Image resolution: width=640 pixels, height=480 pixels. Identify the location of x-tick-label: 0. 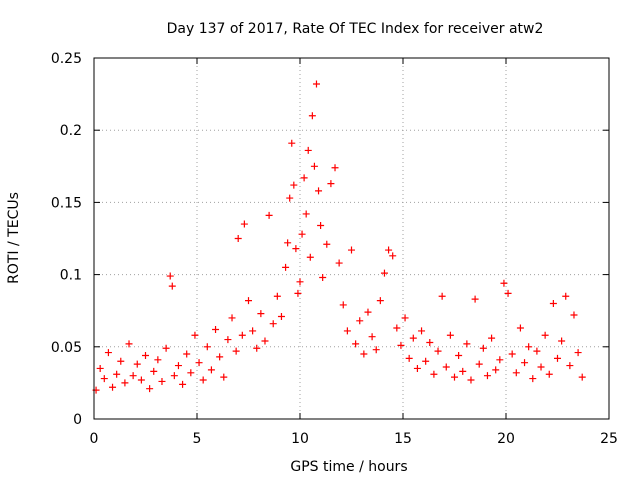
(94, 439).